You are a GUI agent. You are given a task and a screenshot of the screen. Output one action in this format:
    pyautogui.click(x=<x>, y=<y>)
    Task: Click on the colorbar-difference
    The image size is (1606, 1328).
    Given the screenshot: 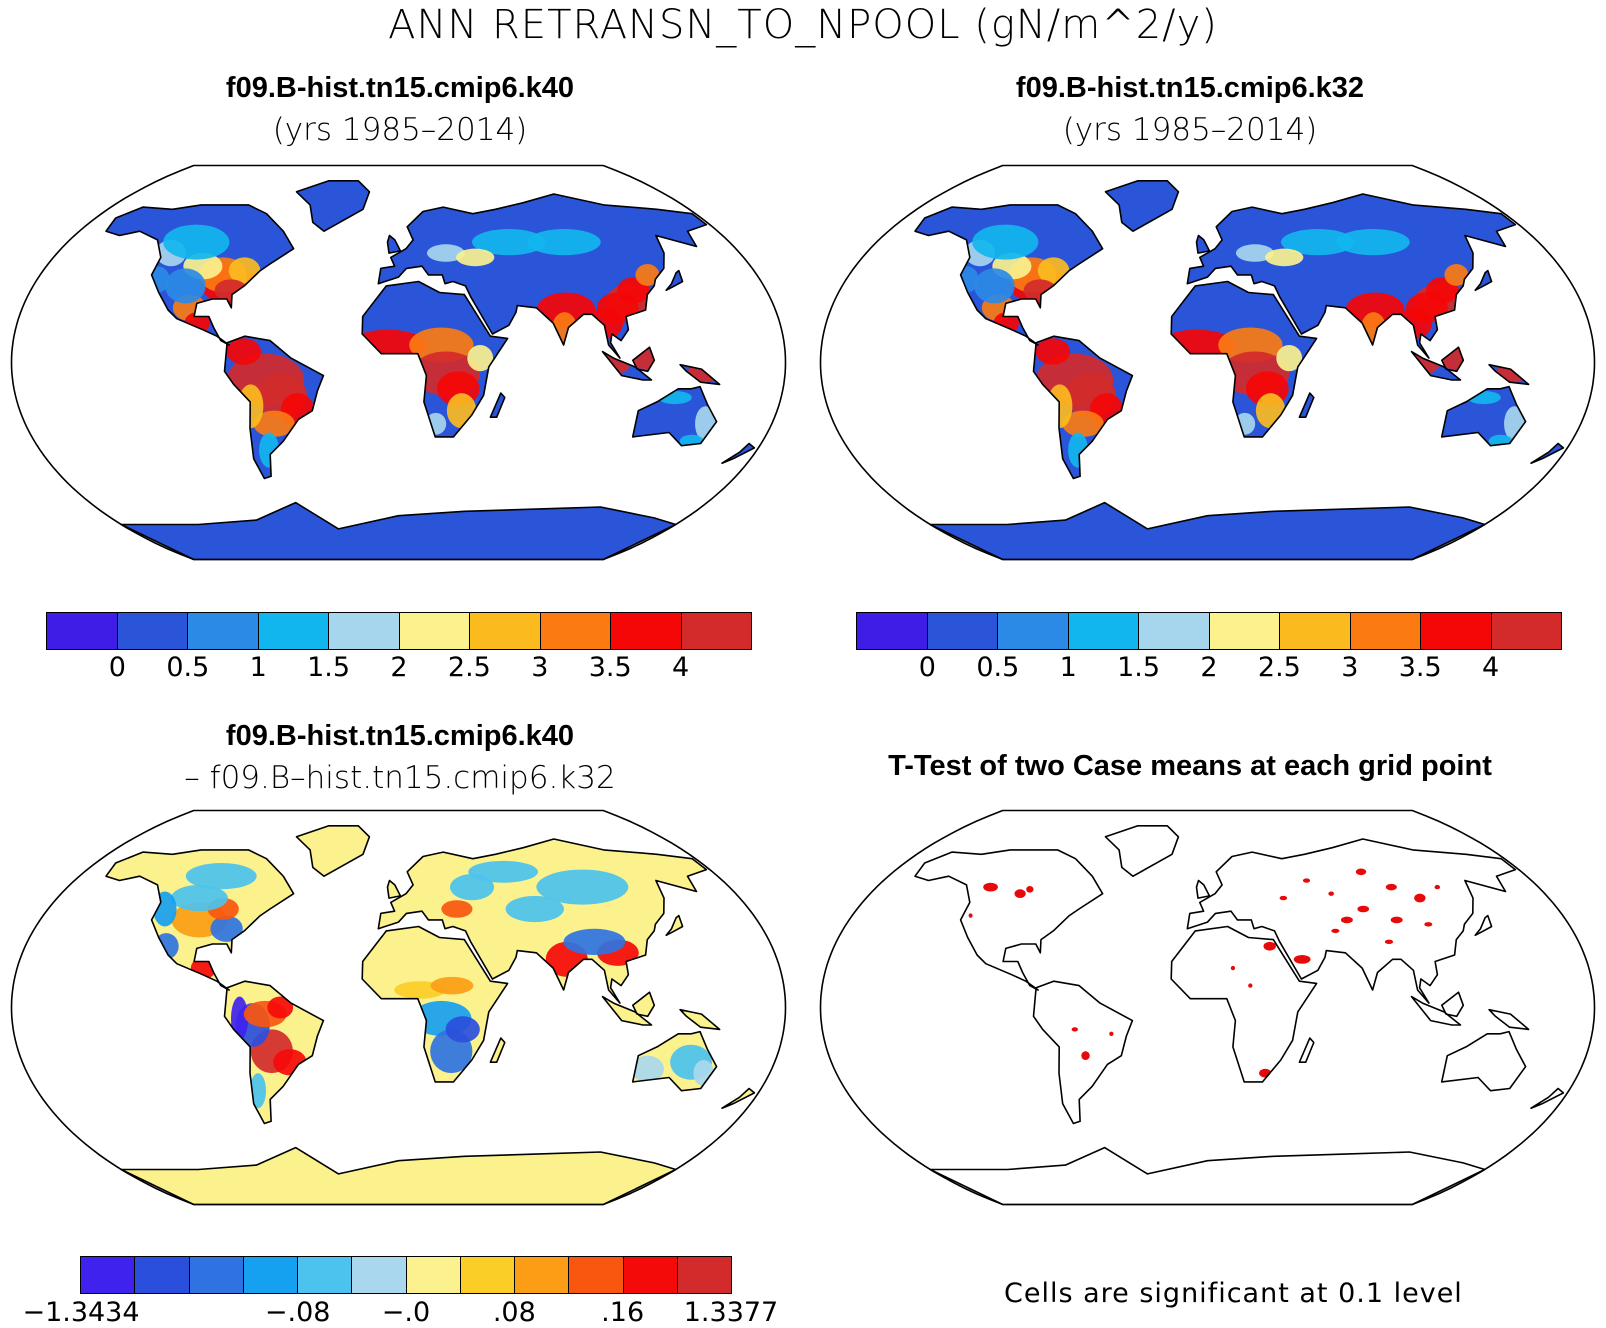 What is the action you would take?
    pyautogui.click(x=406, y=1275)
    